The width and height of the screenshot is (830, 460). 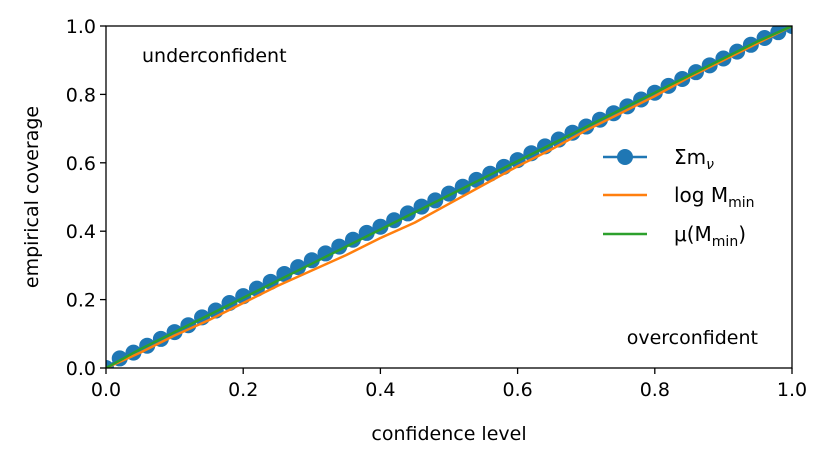 I want to click on x-tick-label: 0.6, so click(x=517, y=390).